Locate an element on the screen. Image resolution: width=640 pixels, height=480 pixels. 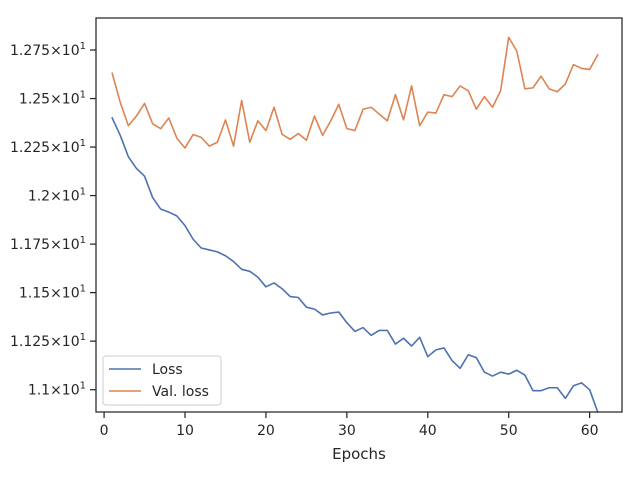
x-tick-label: 60 is located at coordinates (590, 431).